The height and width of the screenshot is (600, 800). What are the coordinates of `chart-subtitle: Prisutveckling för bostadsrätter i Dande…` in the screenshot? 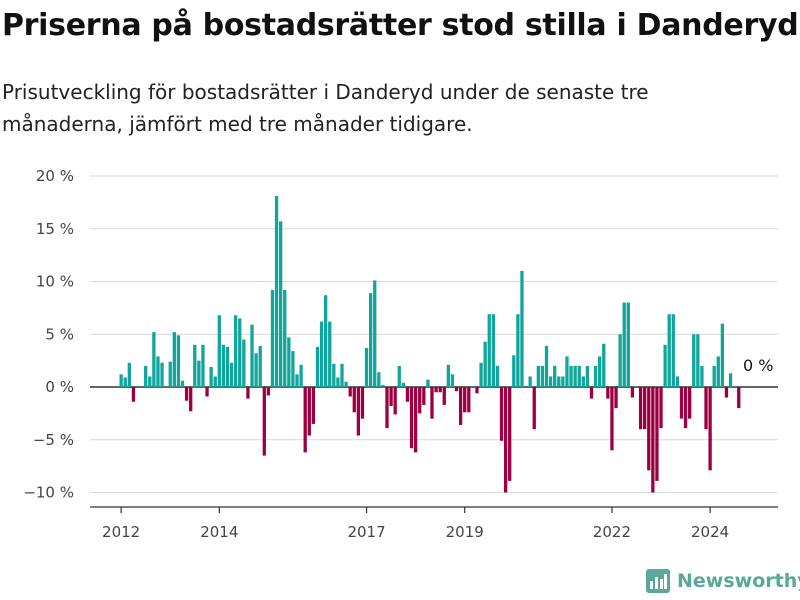 It's located at (325, 108).